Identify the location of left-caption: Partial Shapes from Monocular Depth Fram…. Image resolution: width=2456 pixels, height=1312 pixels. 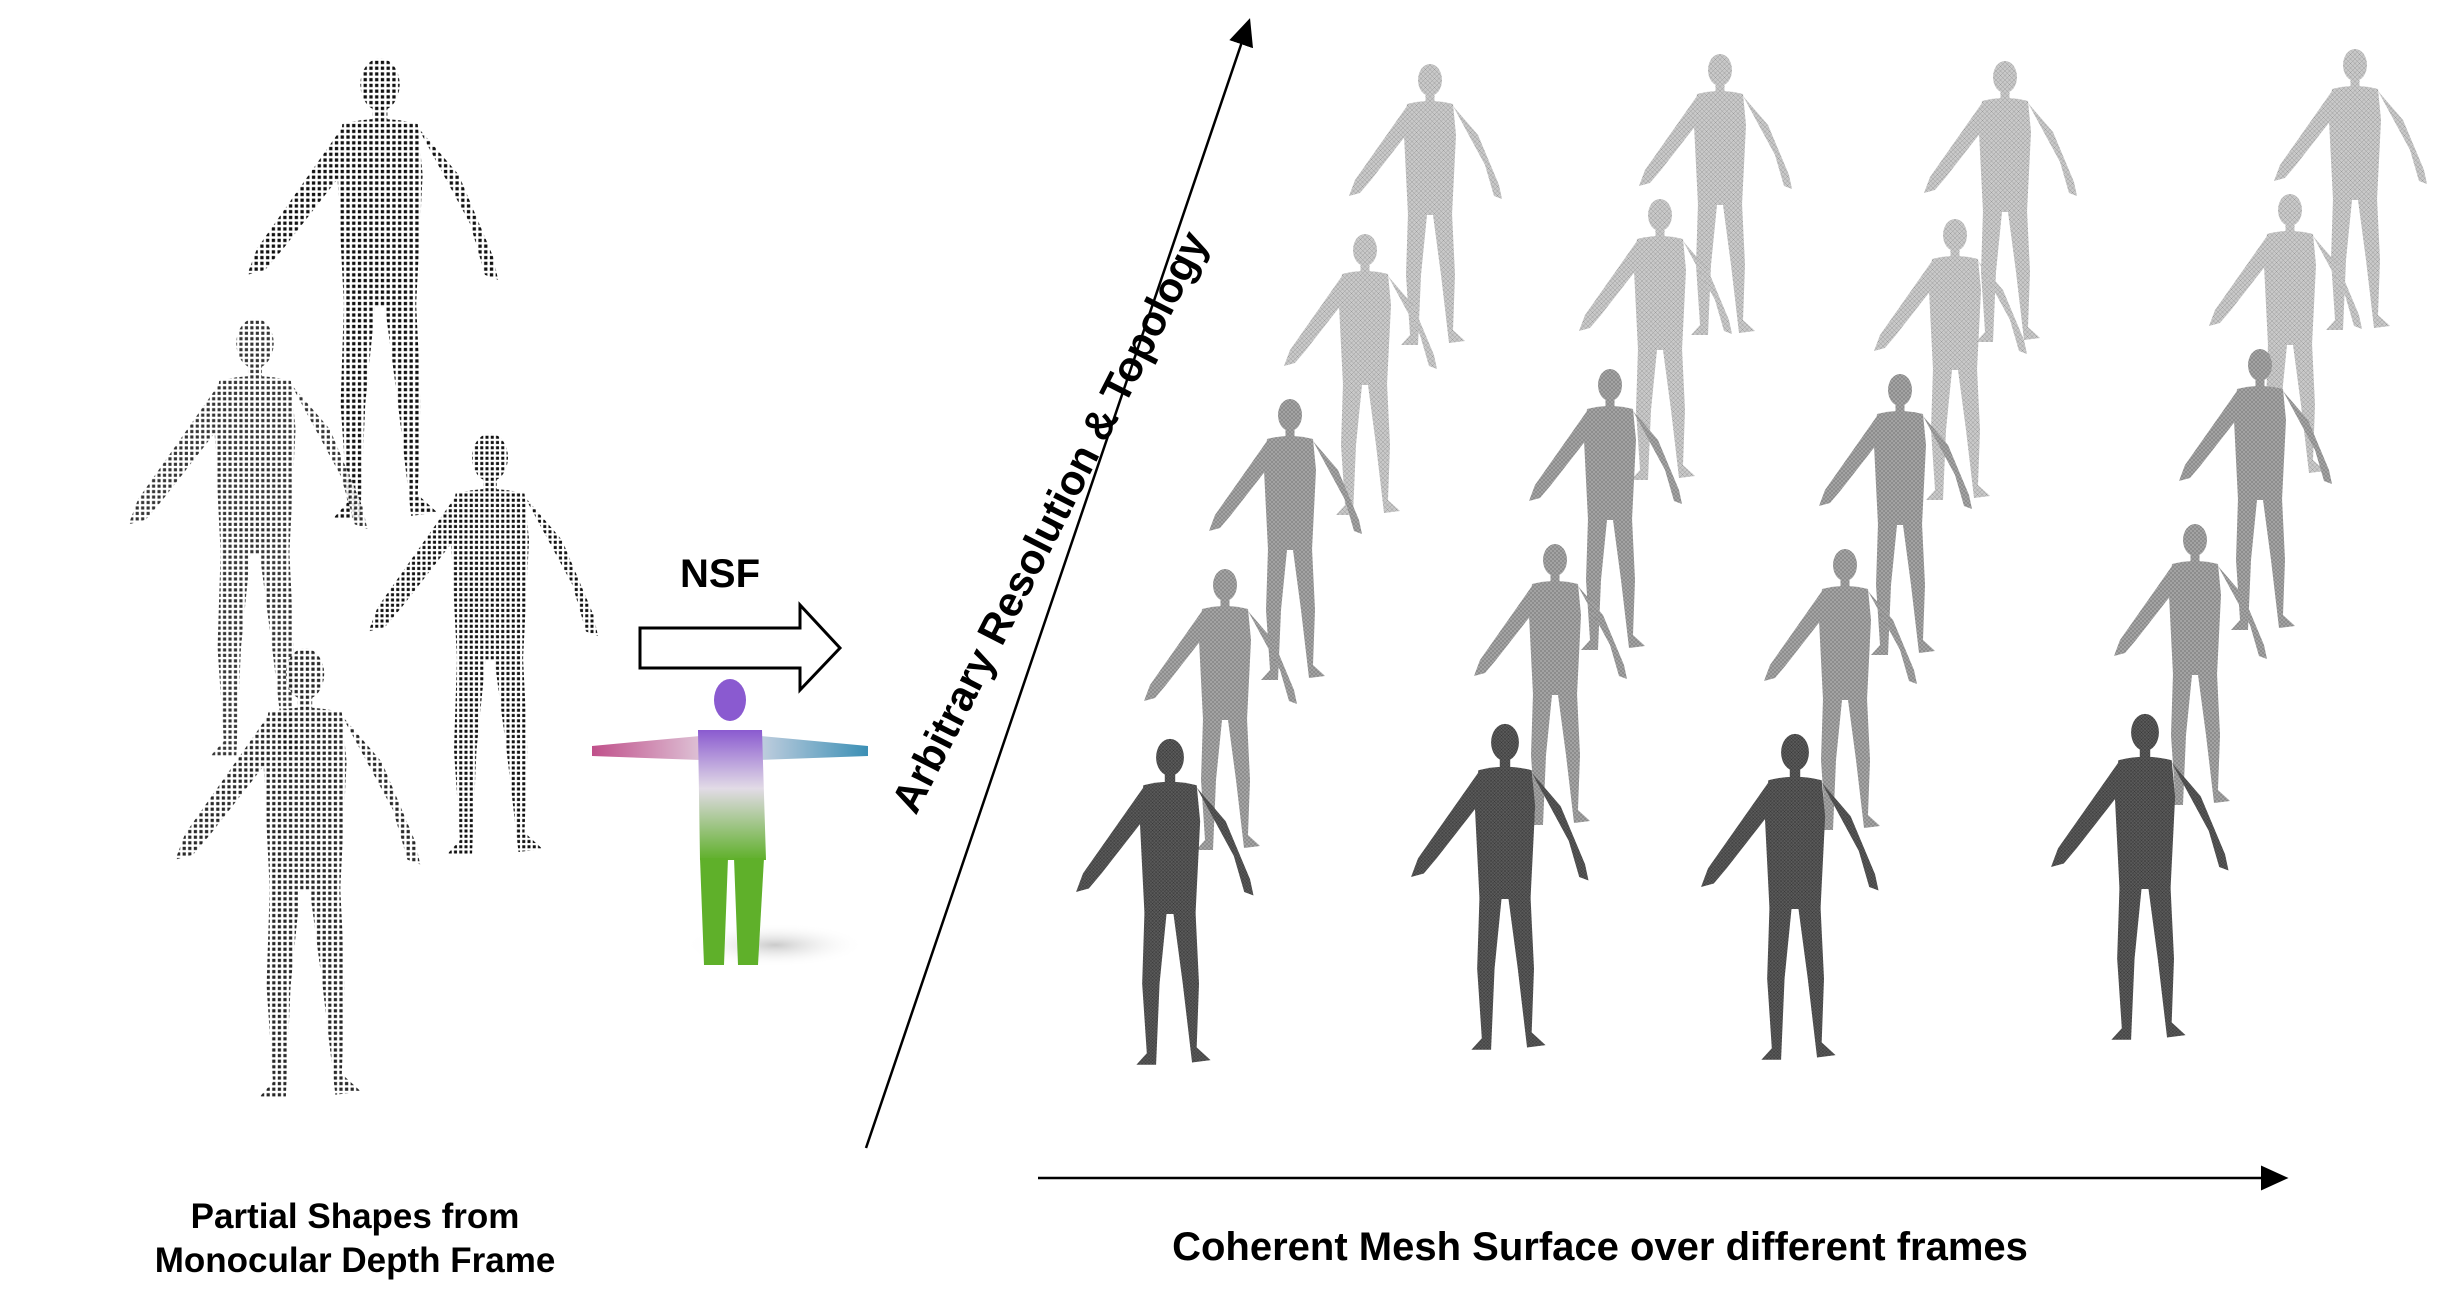
(355, 1239).